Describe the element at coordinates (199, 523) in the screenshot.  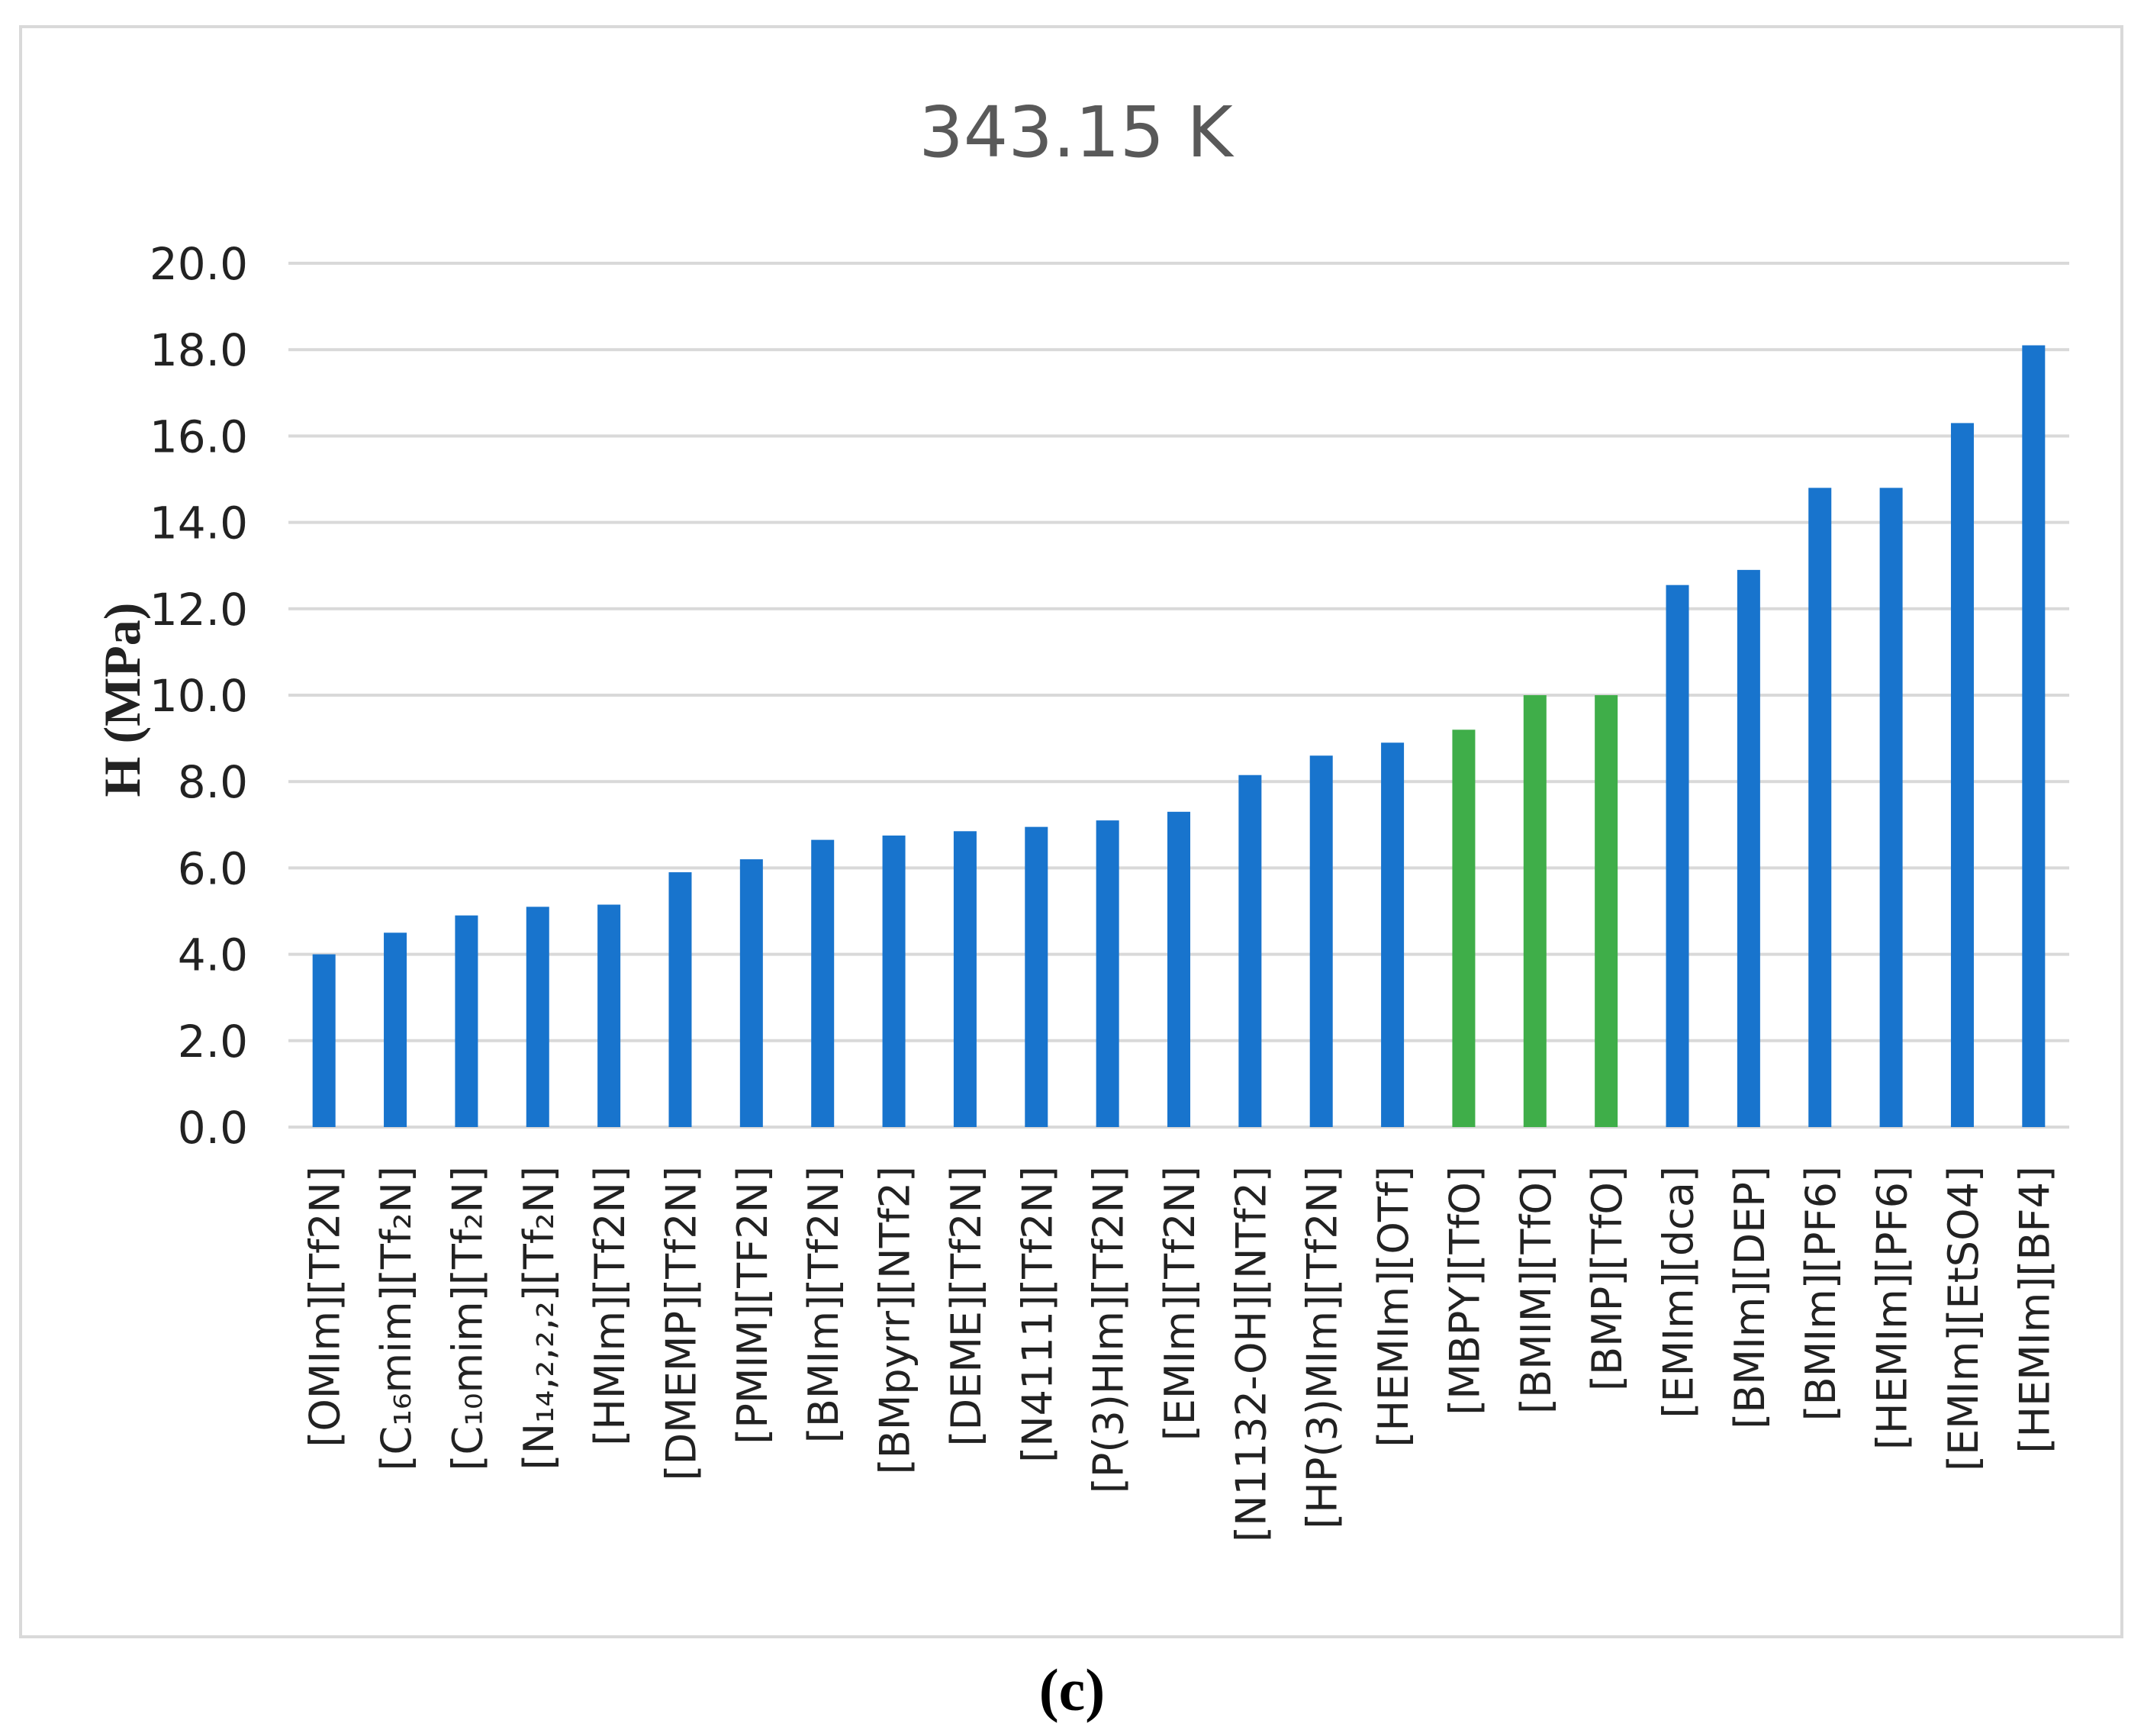
I see `y-tick-label: 14.0` at that location.